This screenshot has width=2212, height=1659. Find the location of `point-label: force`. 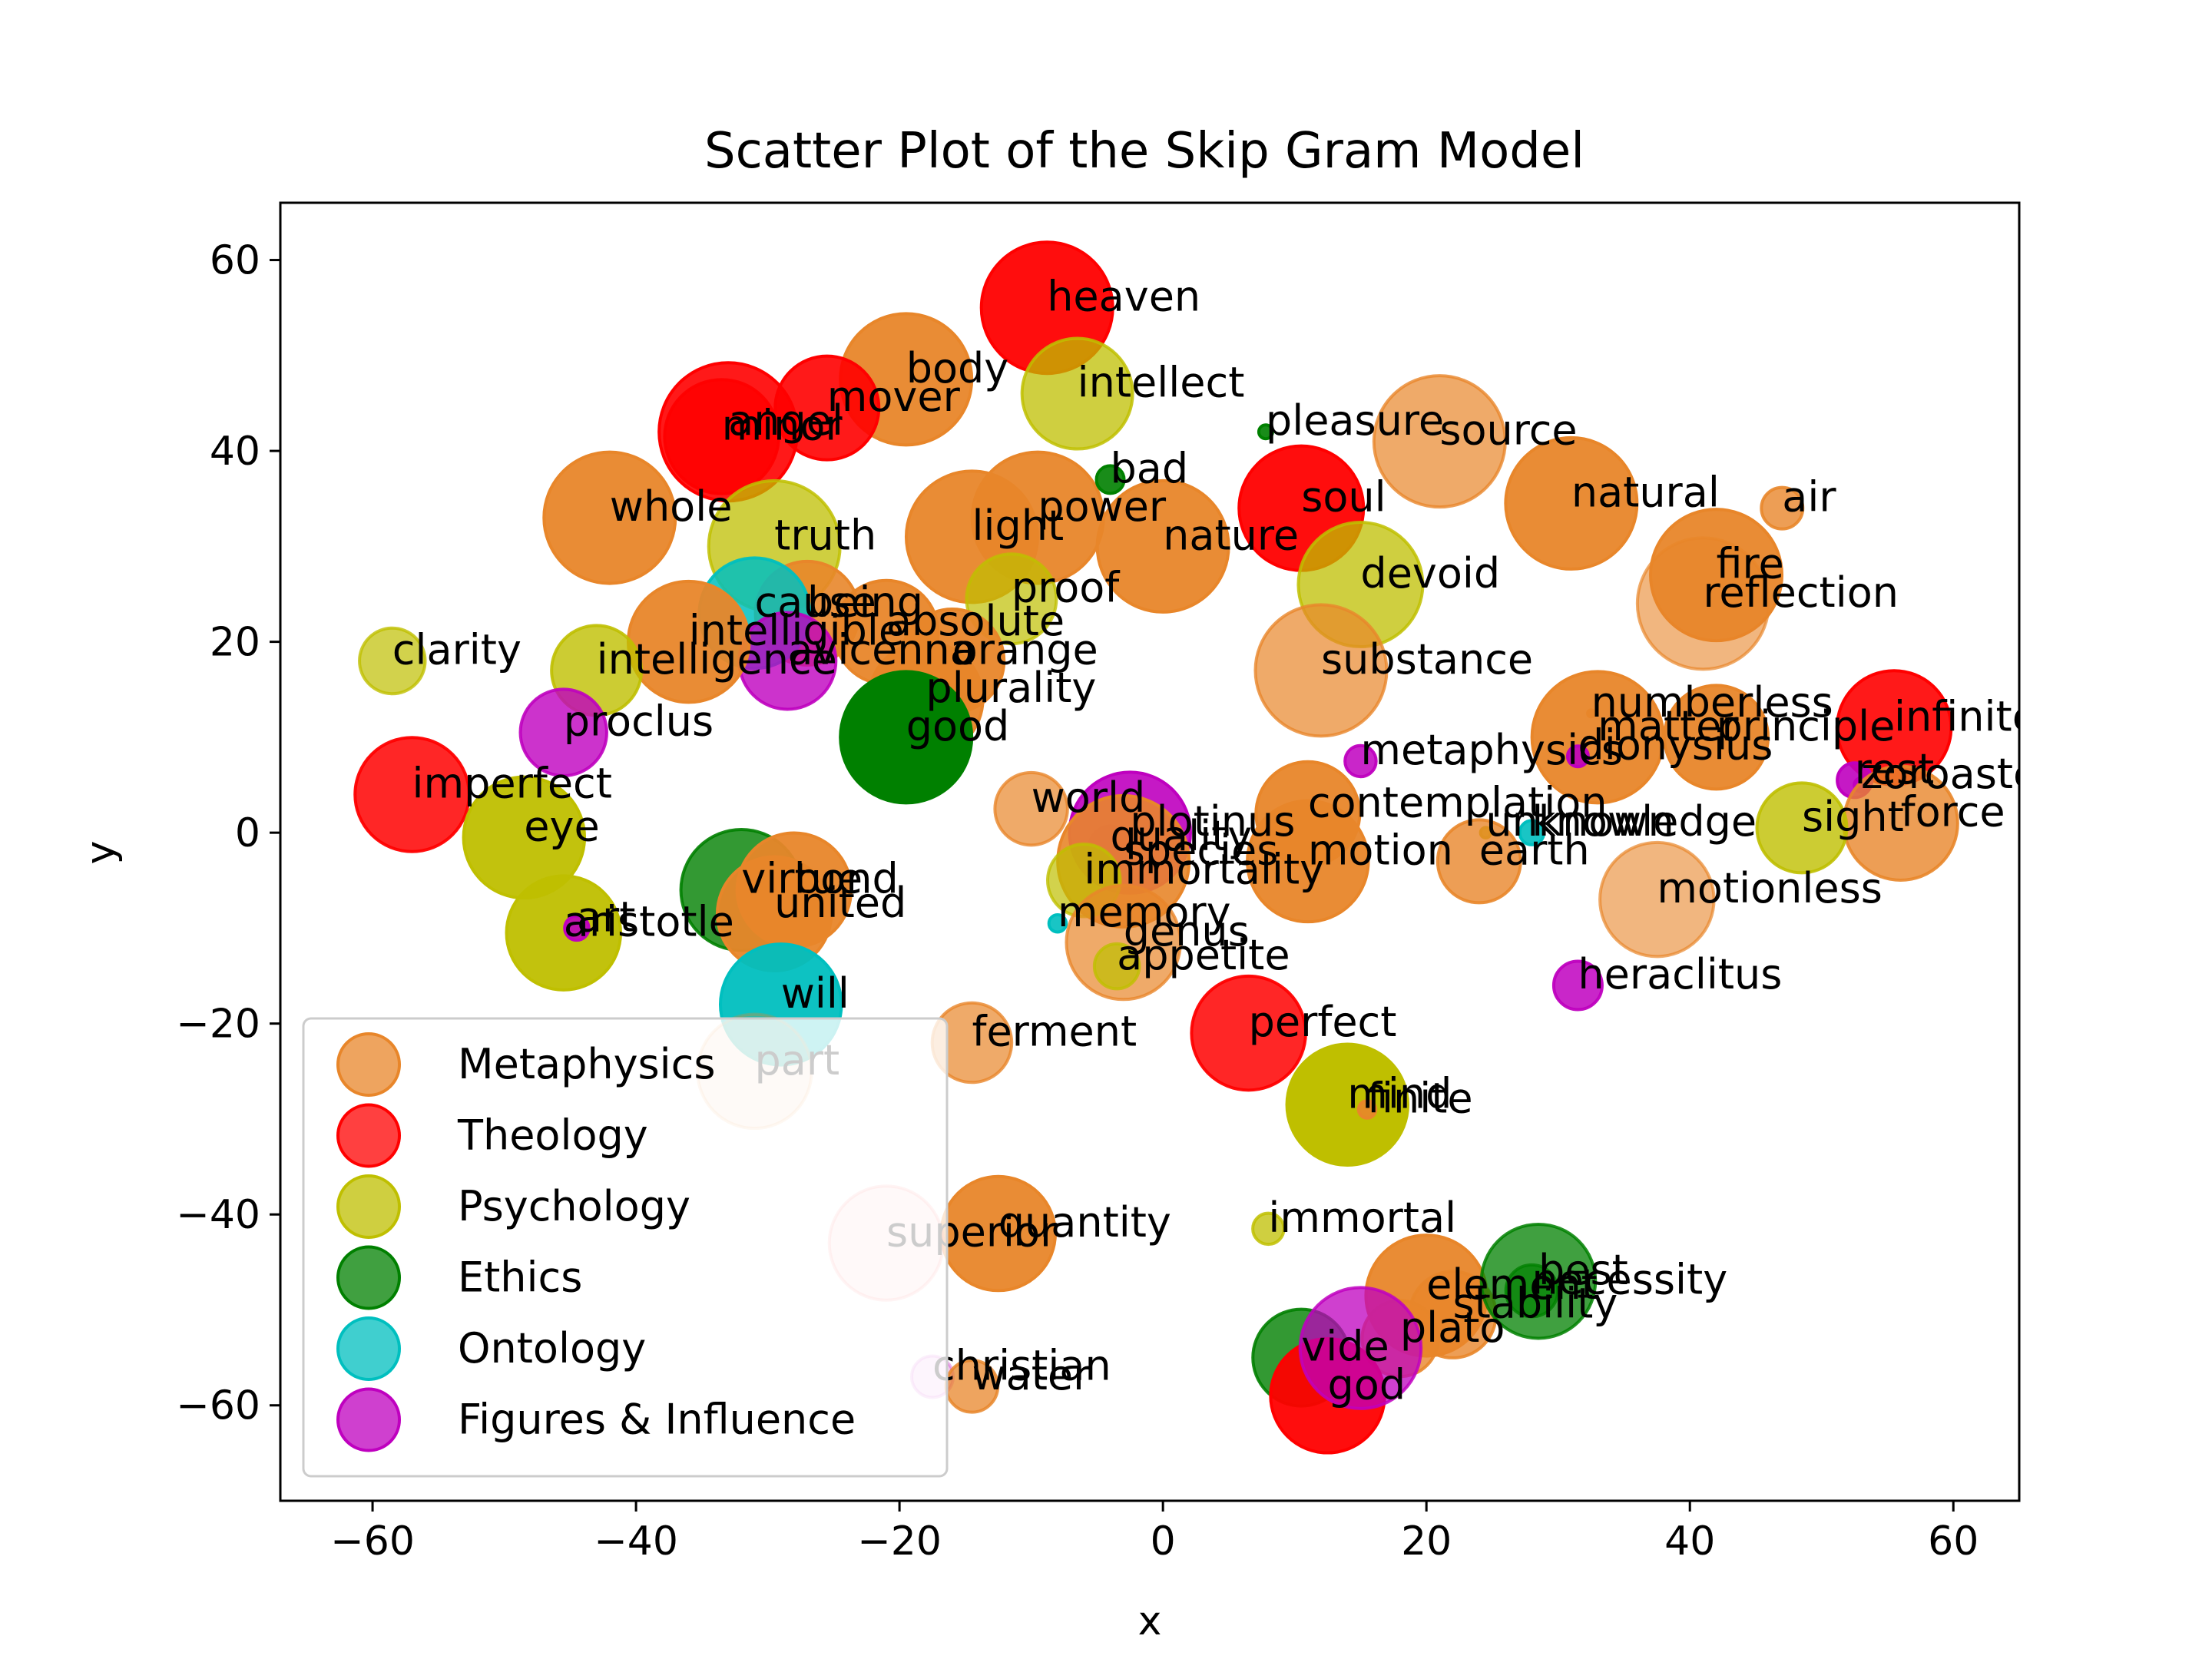

point-label: force is located at coordinates (1953, 812).